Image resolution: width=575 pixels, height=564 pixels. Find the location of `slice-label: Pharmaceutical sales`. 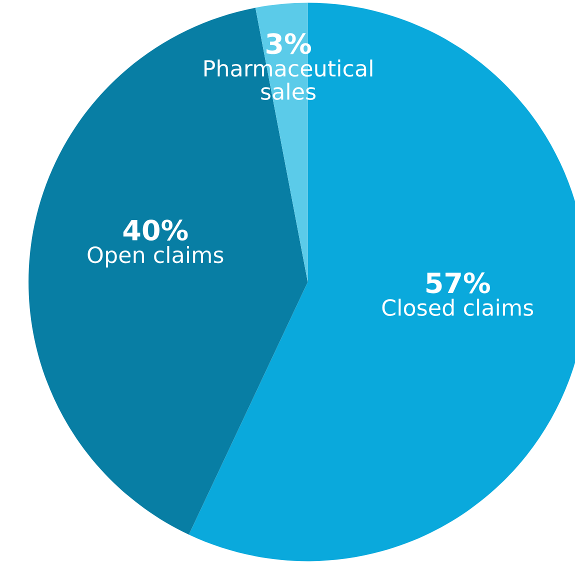

slice-label: Pharmaceutical sales is located at coordinates (288, 80).